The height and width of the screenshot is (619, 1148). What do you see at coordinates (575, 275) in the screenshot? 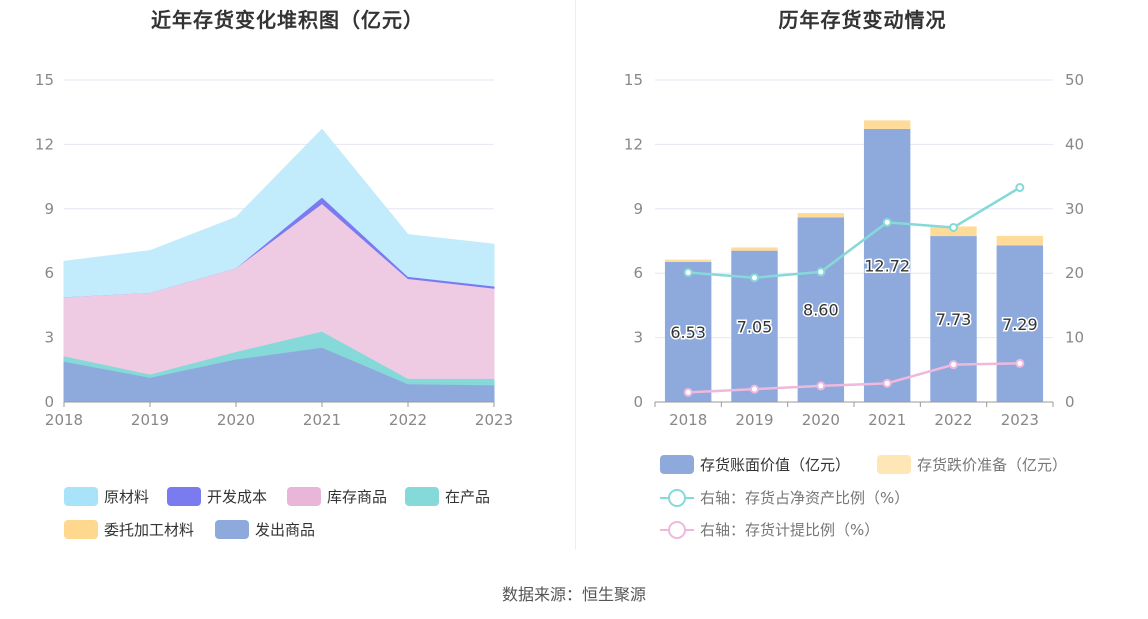
I see `panel-divider` at bounding box center [575, 275].